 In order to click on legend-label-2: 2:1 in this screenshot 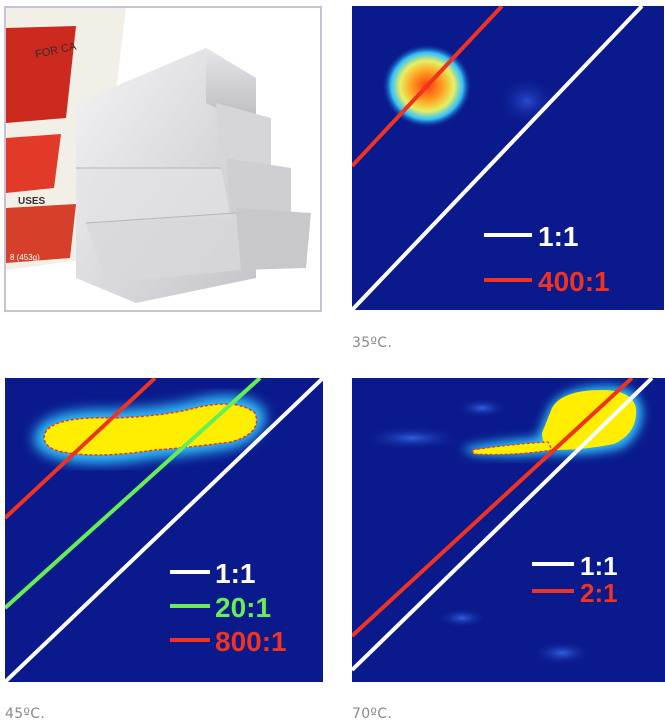, I will do `click(599, 593)`.